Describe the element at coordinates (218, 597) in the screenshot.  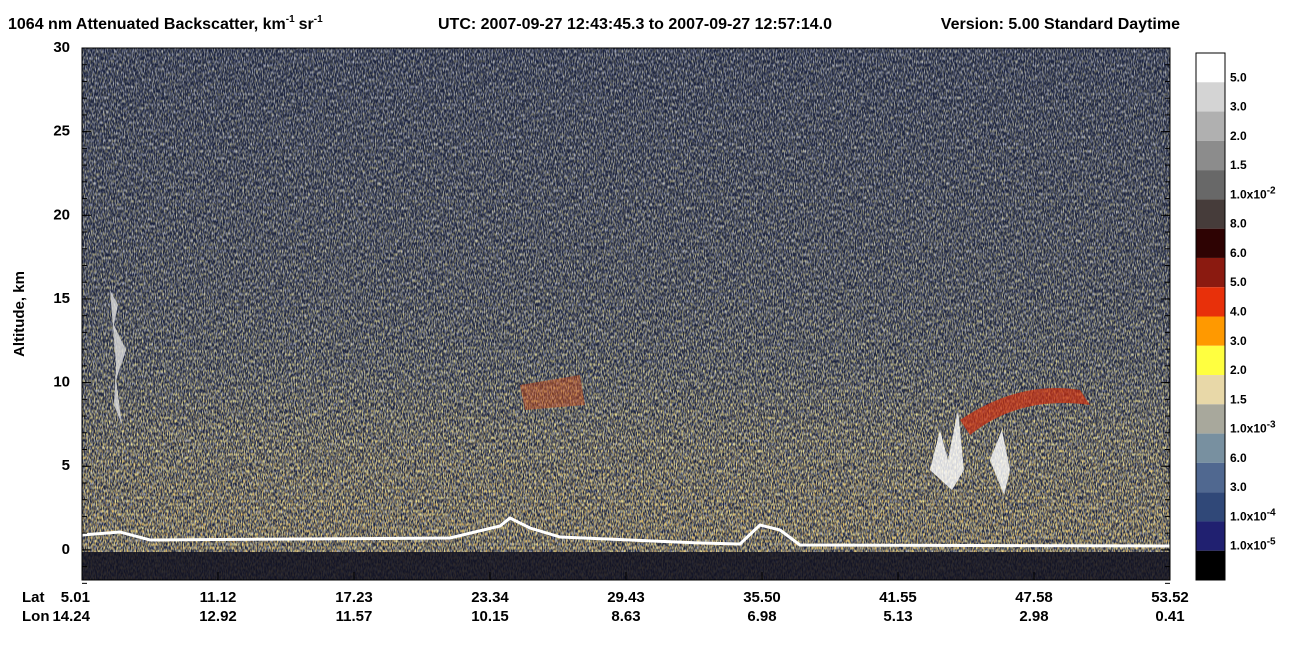
I see `x-tick-label-lat: 11.12` at that location.